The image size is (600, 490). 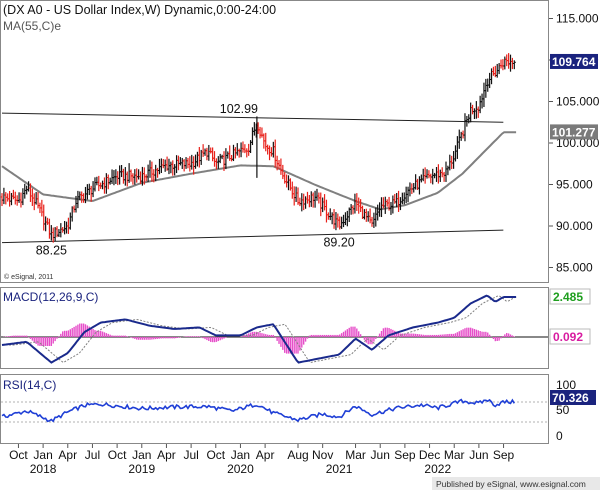 I want to click on annotation-high-102-99: 102.99, so click(x=239, y=109).